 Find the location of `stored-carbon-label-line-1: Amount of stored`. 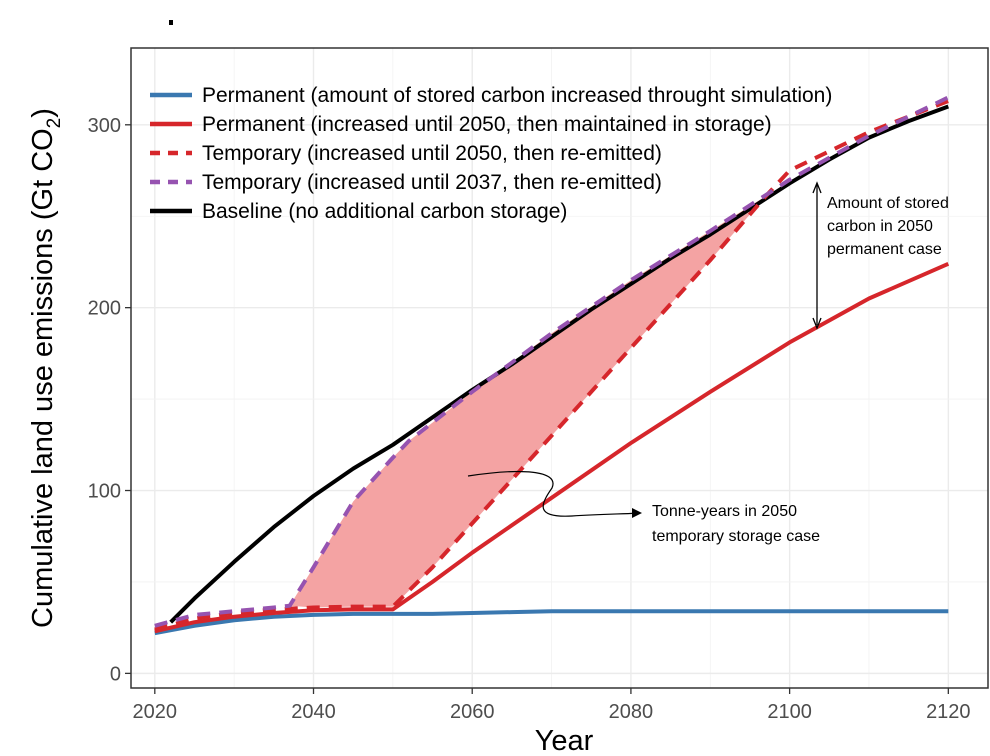

stored-carbon-label-line-1: Amount of stored is located at coordinates (888, 203).